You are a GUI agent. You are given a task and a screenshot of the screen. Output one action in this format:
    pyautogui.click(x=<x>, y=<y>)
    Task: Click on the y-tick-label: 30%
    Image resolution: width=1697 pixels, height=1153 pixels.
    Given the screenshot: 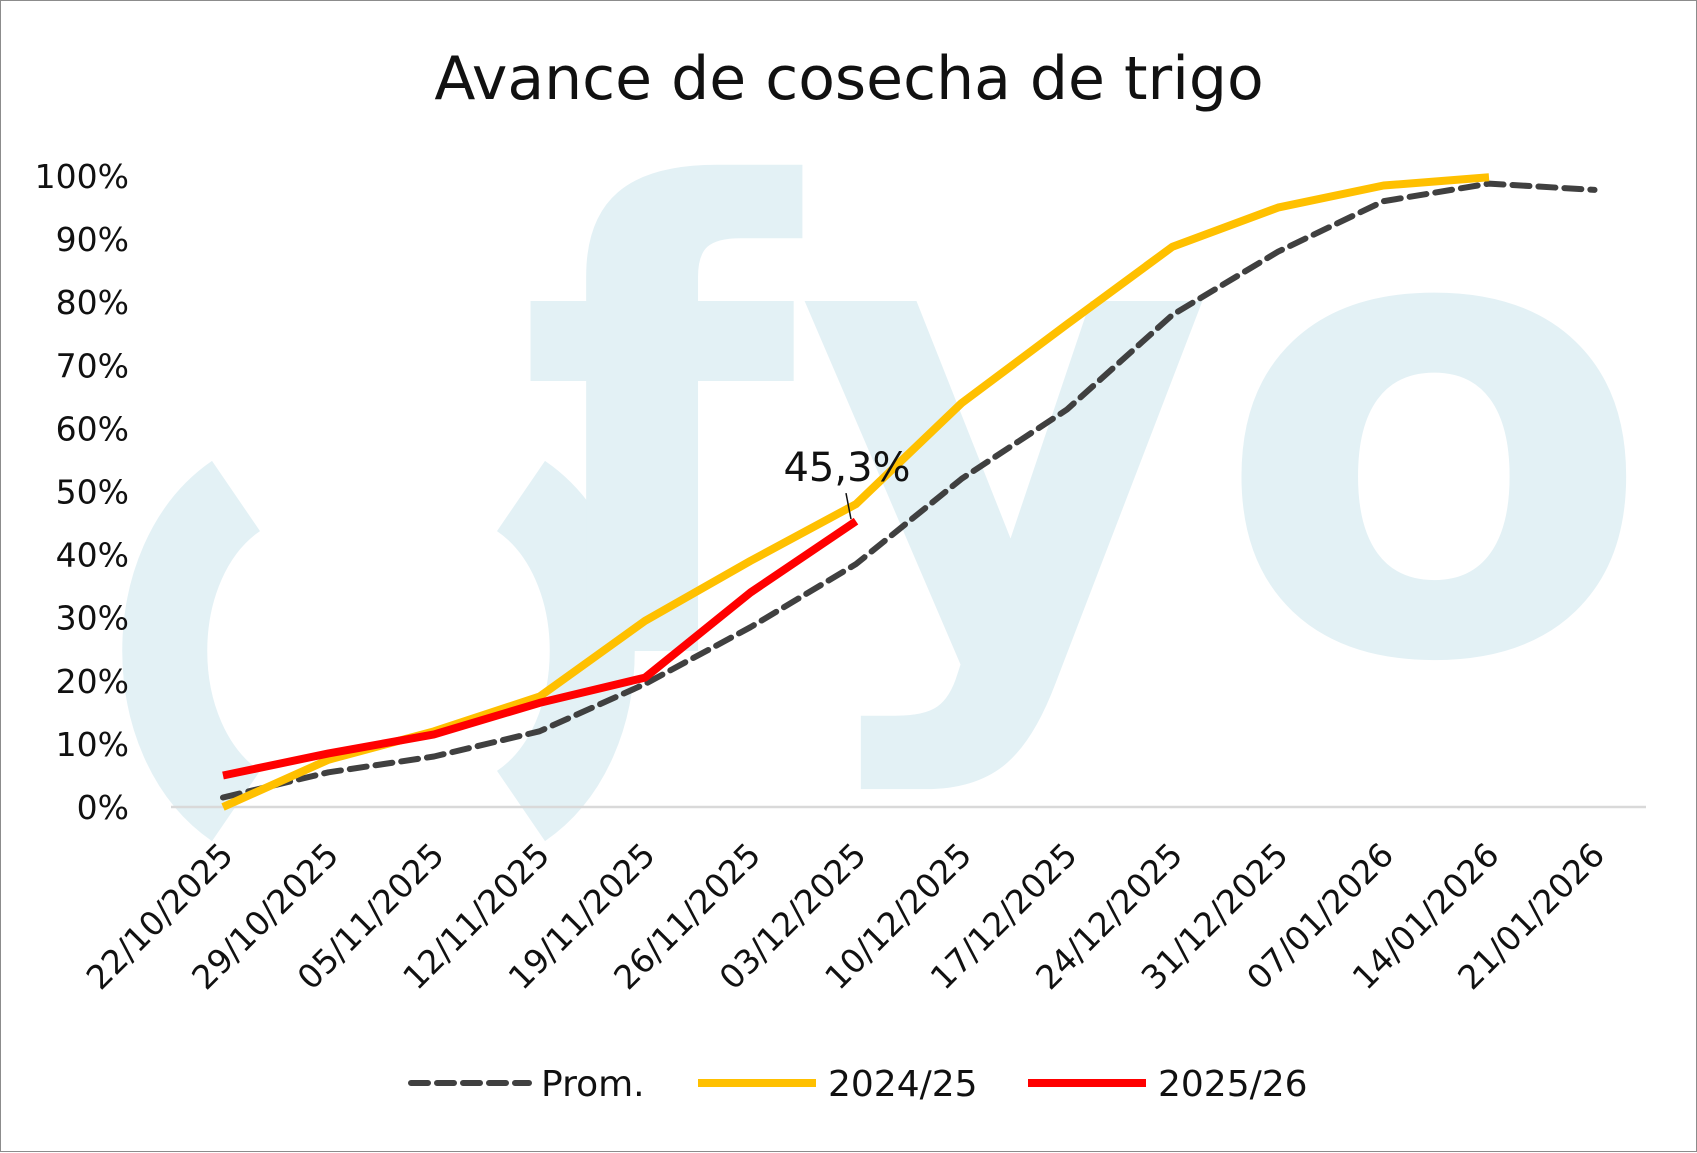 What is the action you would take?
    pyautogui.click(x=92, y=618)
    